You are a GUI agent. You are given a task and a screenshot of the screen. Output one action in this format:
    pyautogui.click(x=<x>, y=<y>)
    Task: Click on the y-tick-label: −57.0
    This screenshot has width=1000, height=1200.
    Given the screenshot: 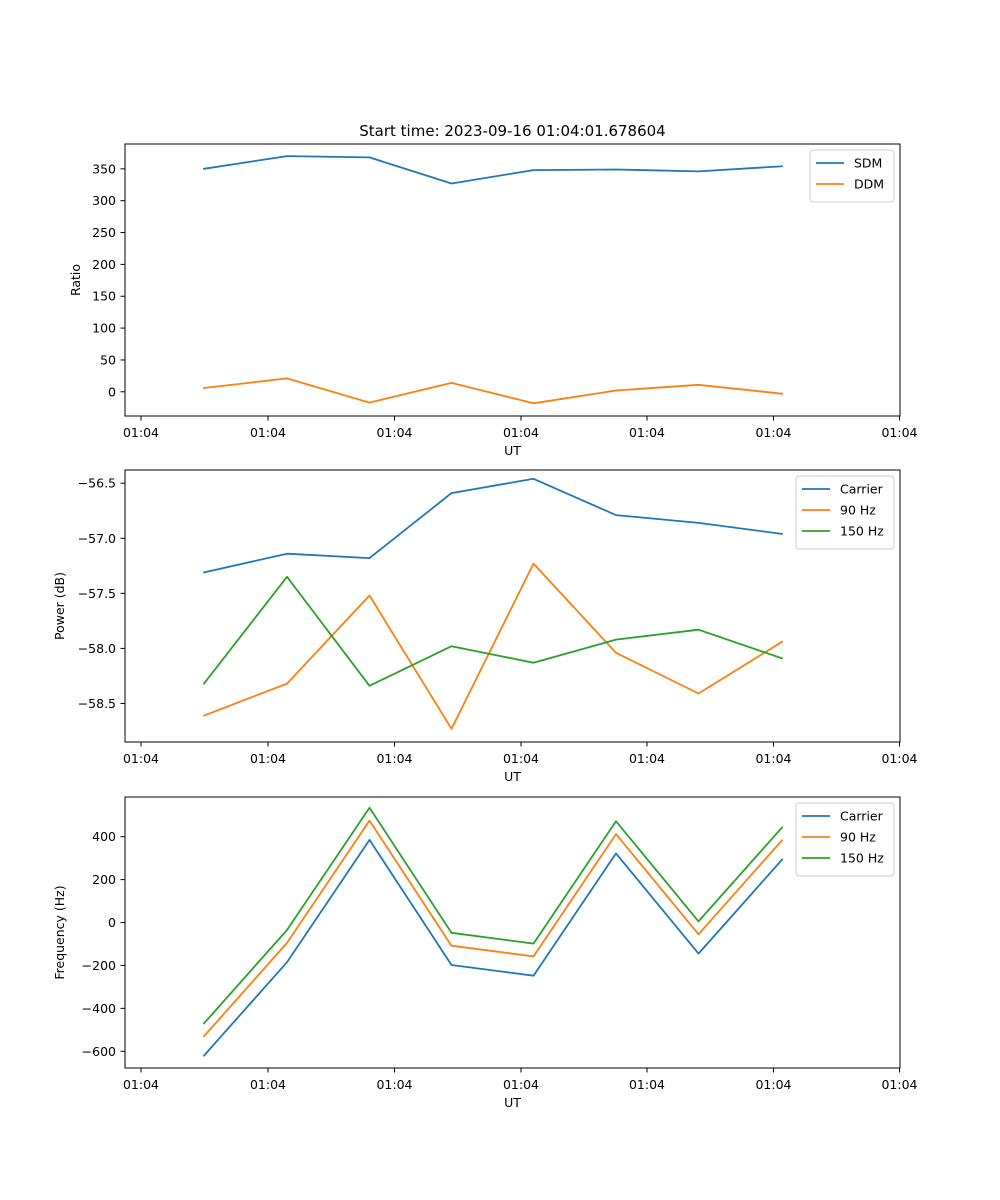 What is the action you would take?
    pyautogui.click(x=97, y=538)
    